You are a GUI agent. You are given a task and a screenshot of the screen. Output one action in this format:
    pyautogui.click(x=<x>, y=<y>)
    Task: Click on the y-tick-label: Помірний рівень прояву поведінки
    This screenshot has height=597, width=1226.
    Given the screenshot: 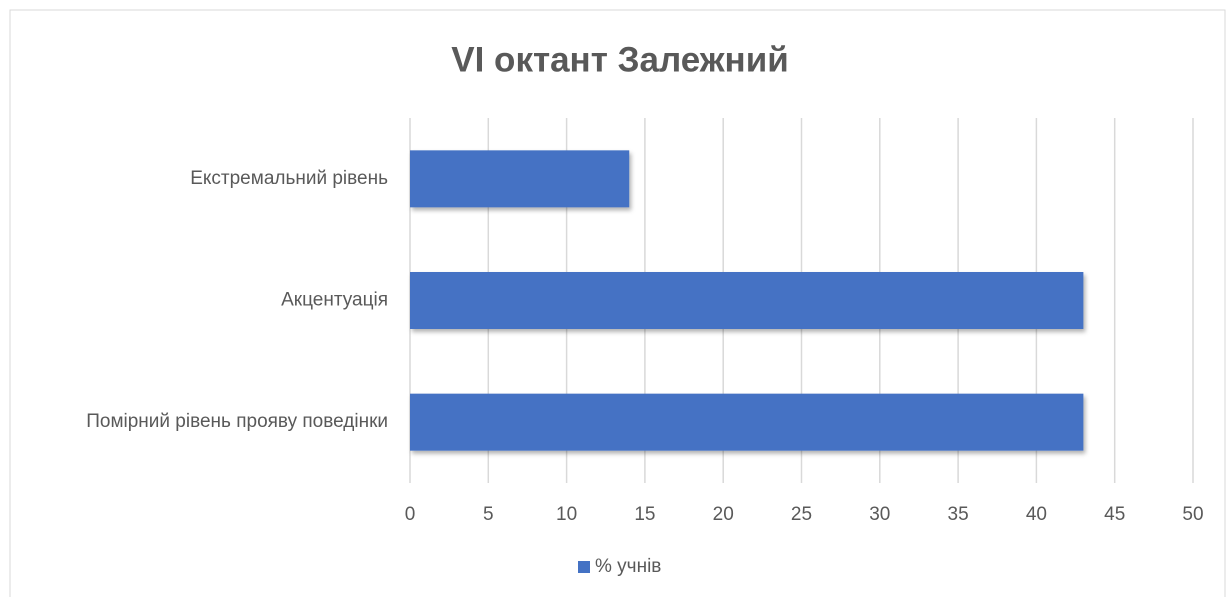 What is the action you would take?
    pyautogui.click(x=237, y=421)
    